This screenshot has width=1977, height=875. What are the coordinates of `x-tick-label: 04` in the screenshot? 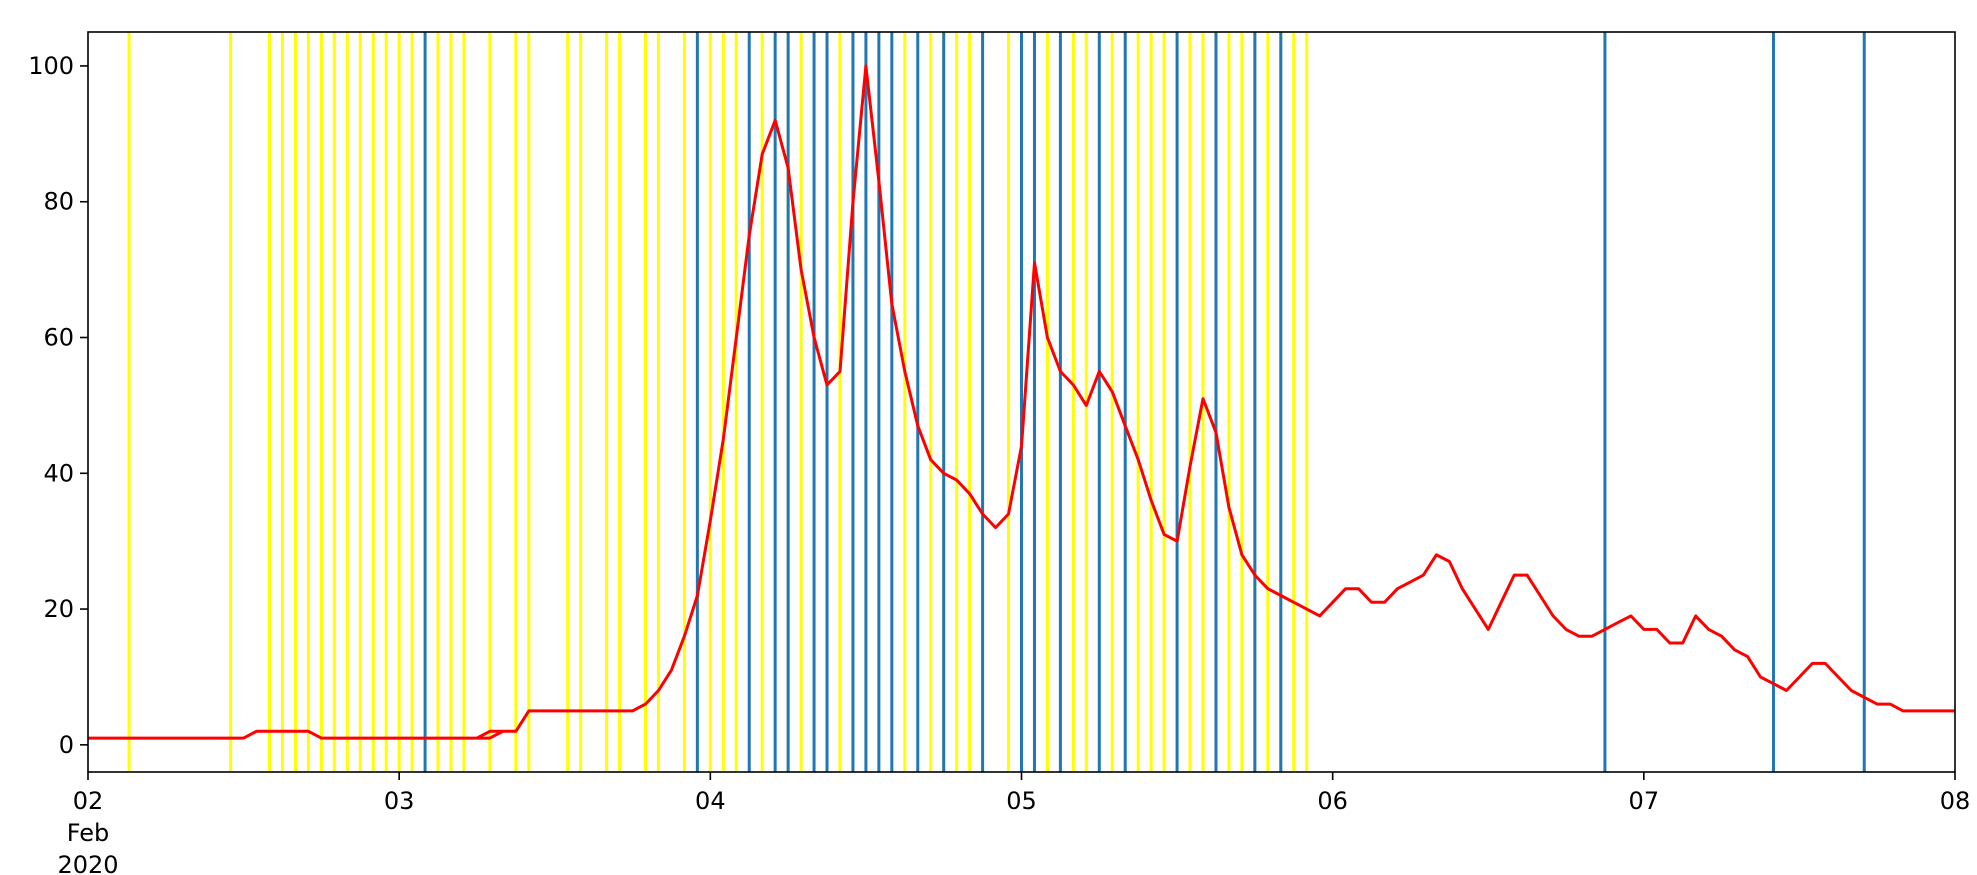 It's located at (710, 801).